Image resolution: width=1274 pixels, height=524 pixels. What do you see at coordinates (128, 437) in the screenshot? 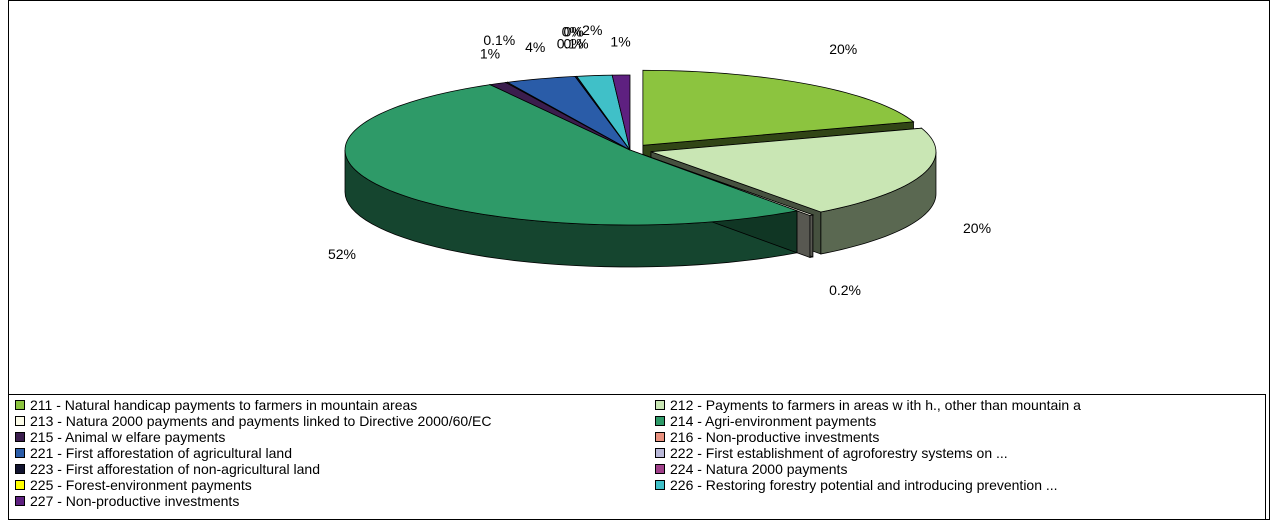
I see `legend-label: 215 - Animal w elfare payments` at bounding box center [128, 437].